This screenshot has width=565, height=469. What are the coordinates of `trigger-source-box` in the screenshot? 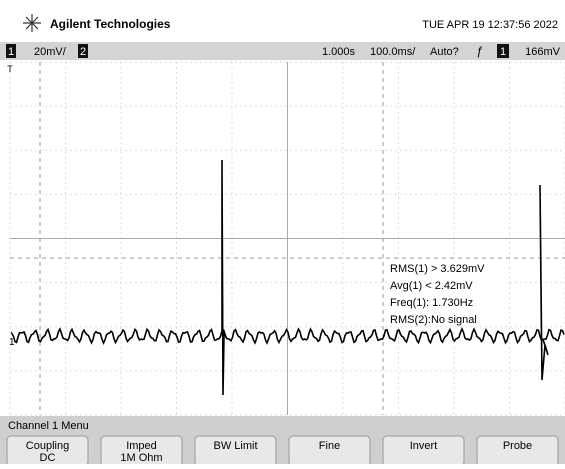 It's located at (503, 51).